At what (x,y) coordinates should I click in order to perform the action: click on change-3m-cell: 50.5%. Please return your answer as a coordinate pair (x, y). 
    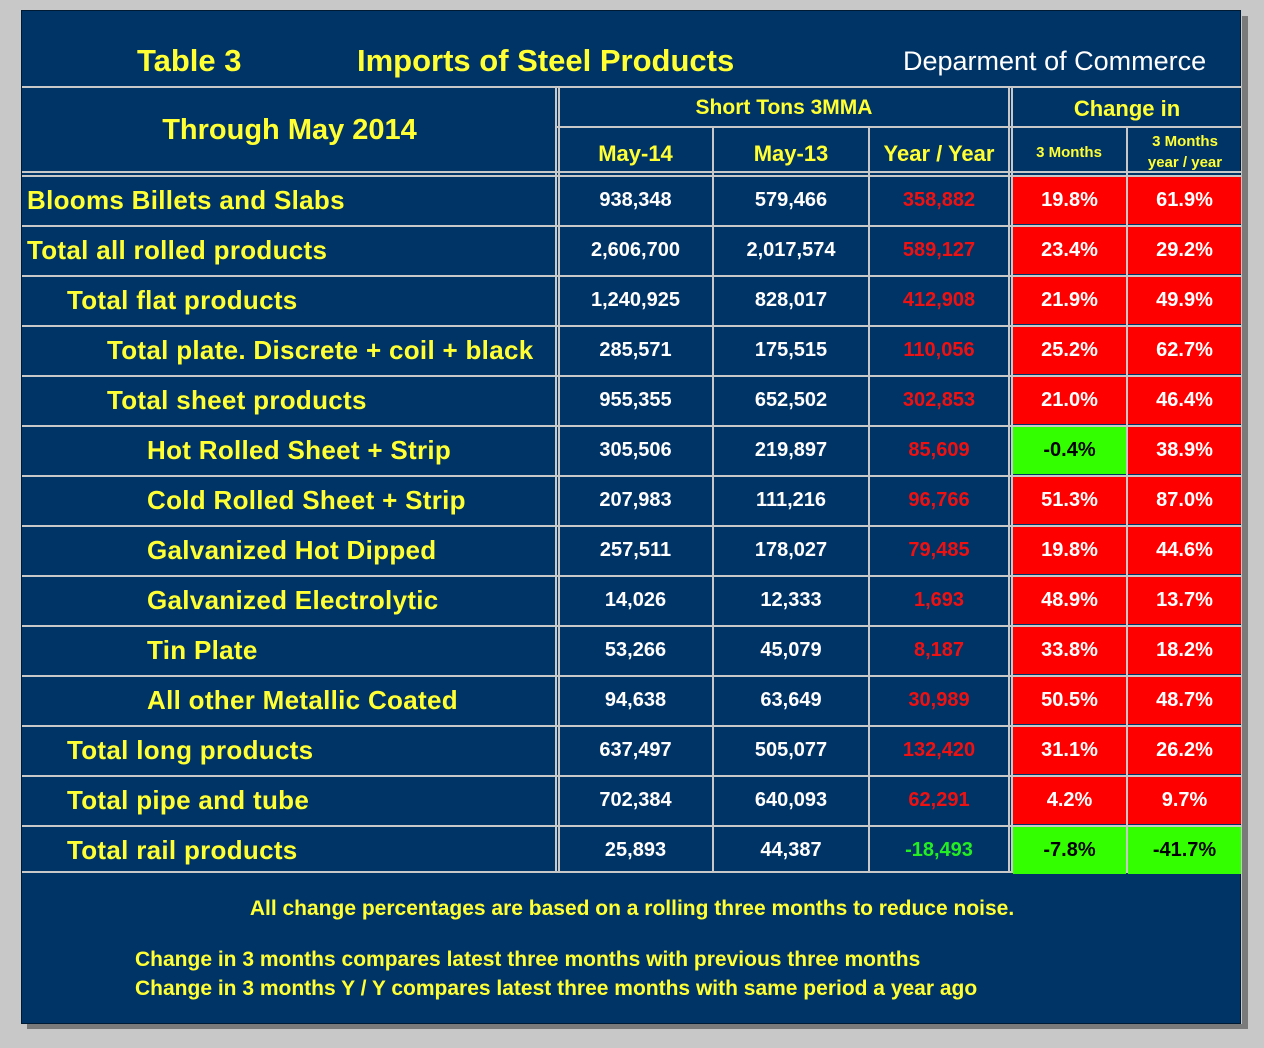
    Looking at the image, I should click on (1069, 700).